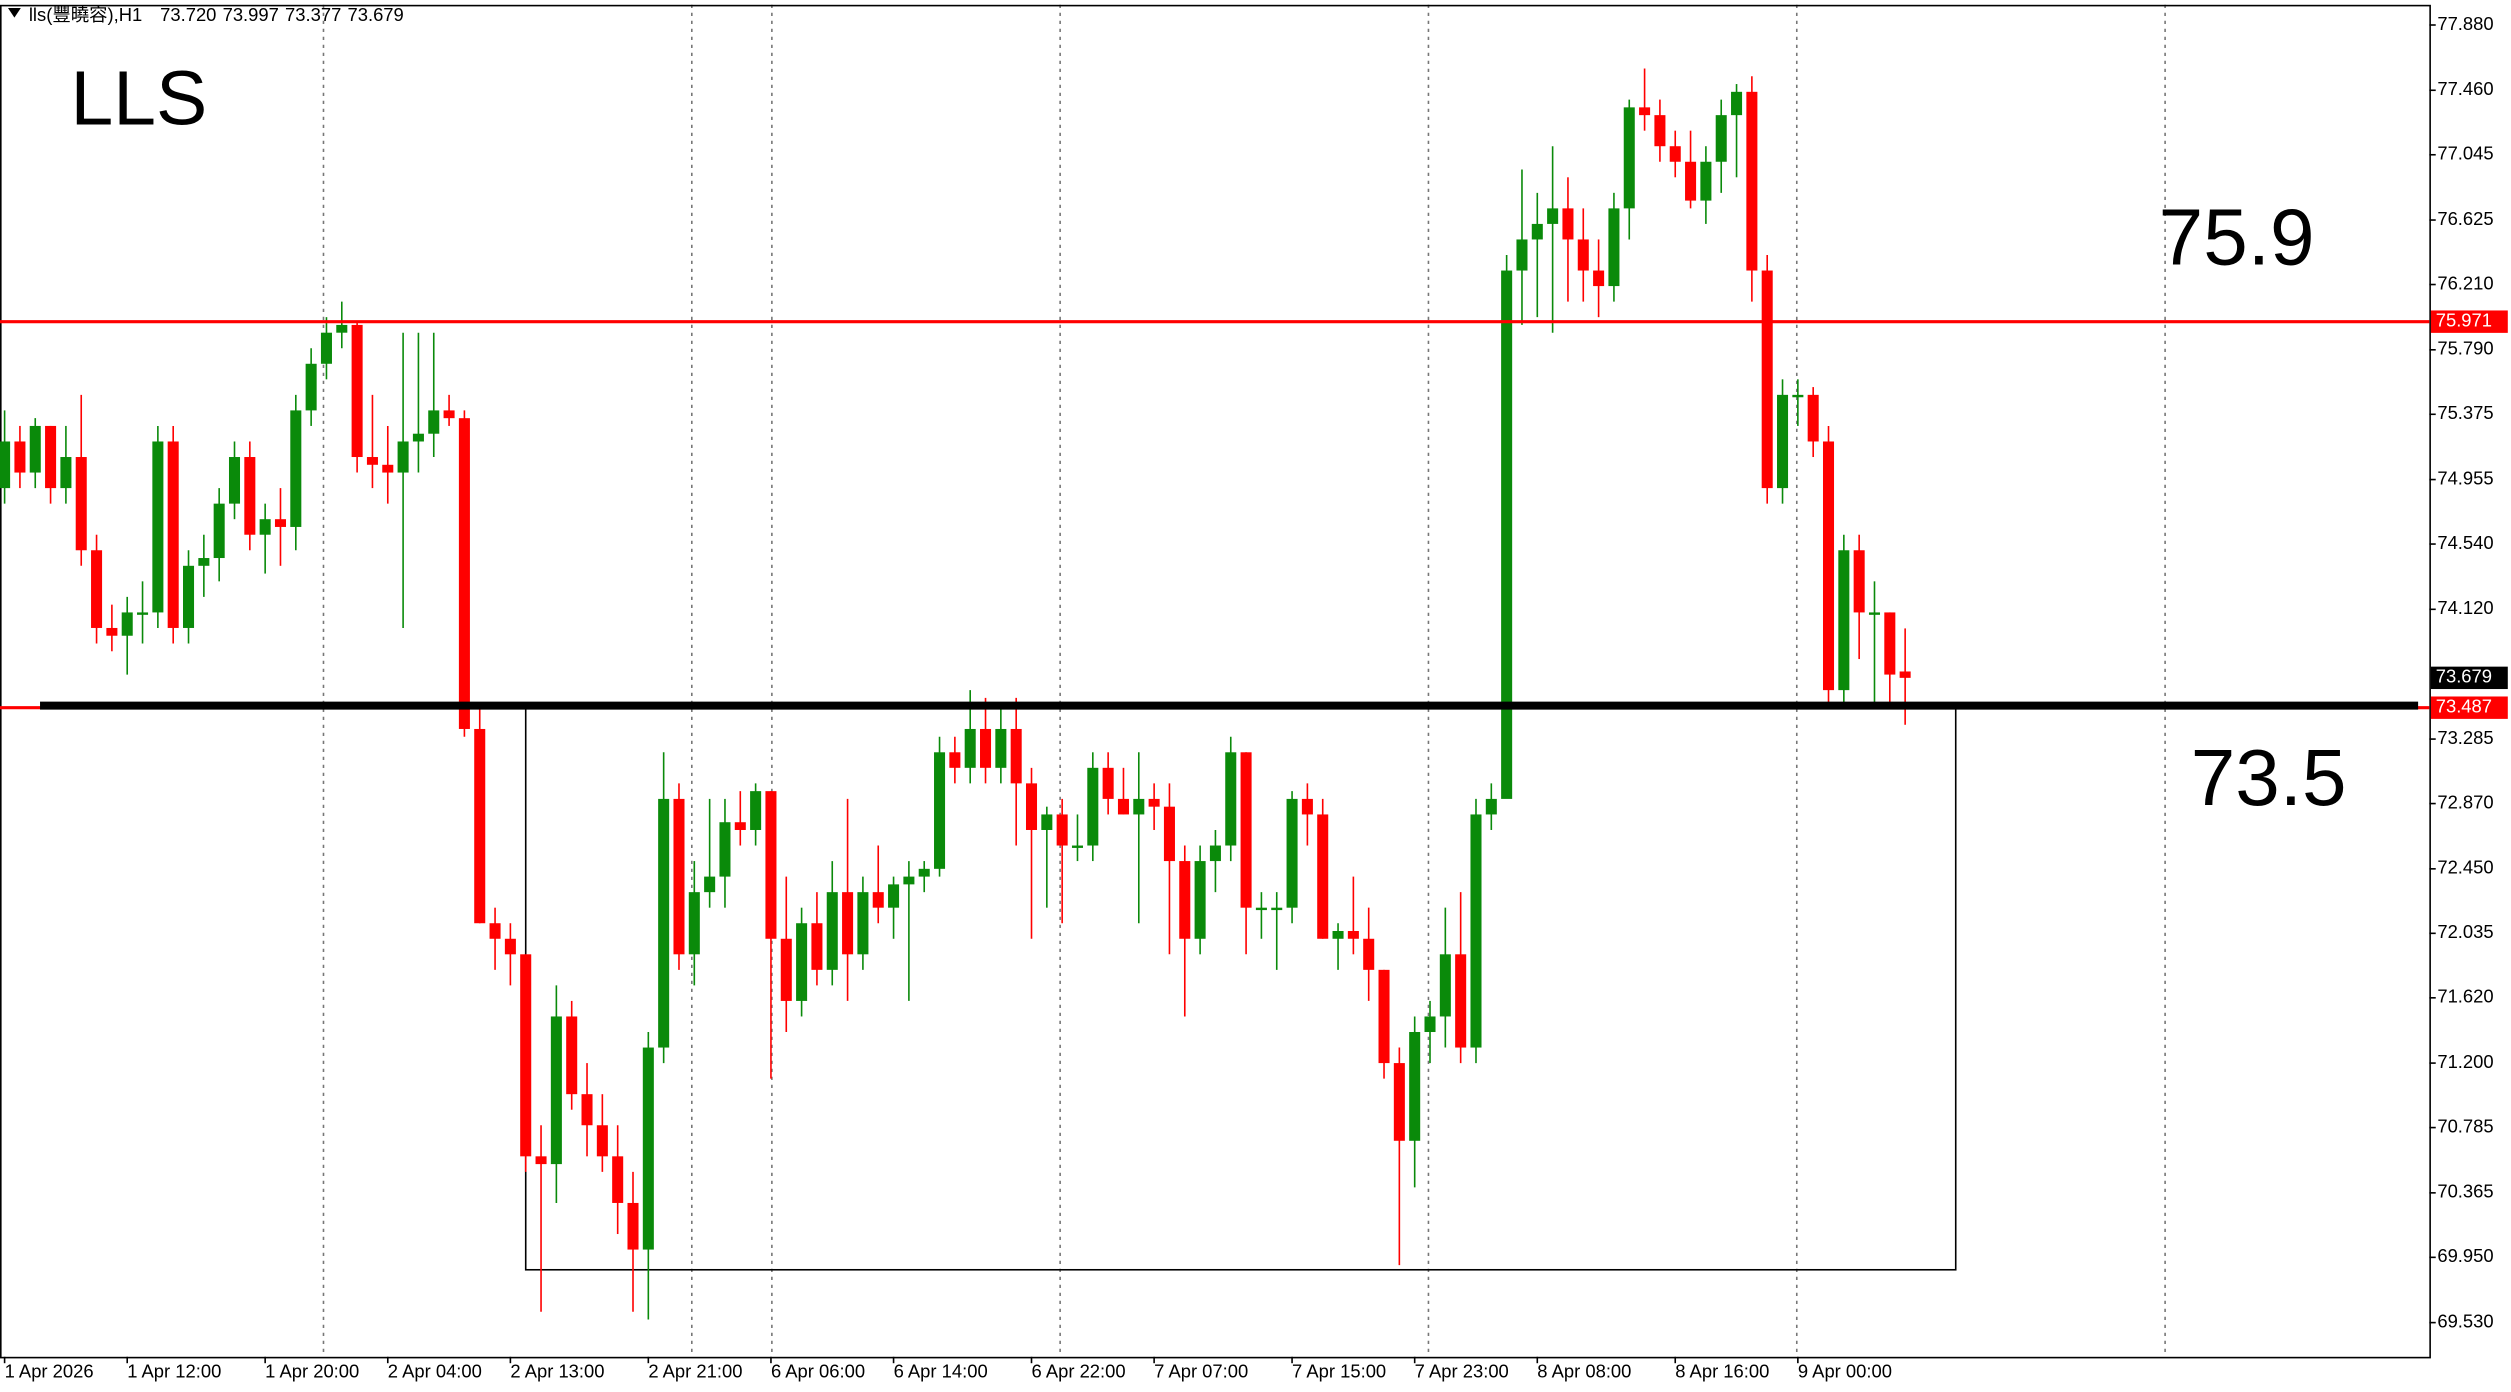  What do you see at coordinates (2465, 1191) in the screenshot?
I see `y-tick-label: 70.365` at bounding box center [2465, 1191].